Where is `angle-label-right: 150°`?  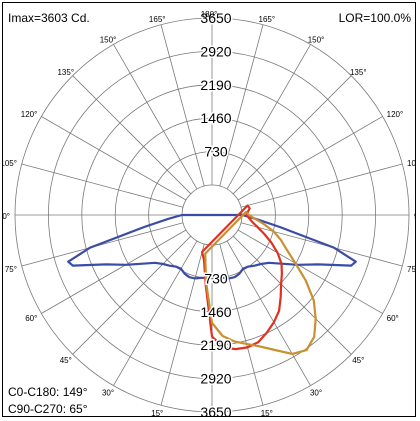 angle-label-right: 150° is located at coordinates (316, 39).